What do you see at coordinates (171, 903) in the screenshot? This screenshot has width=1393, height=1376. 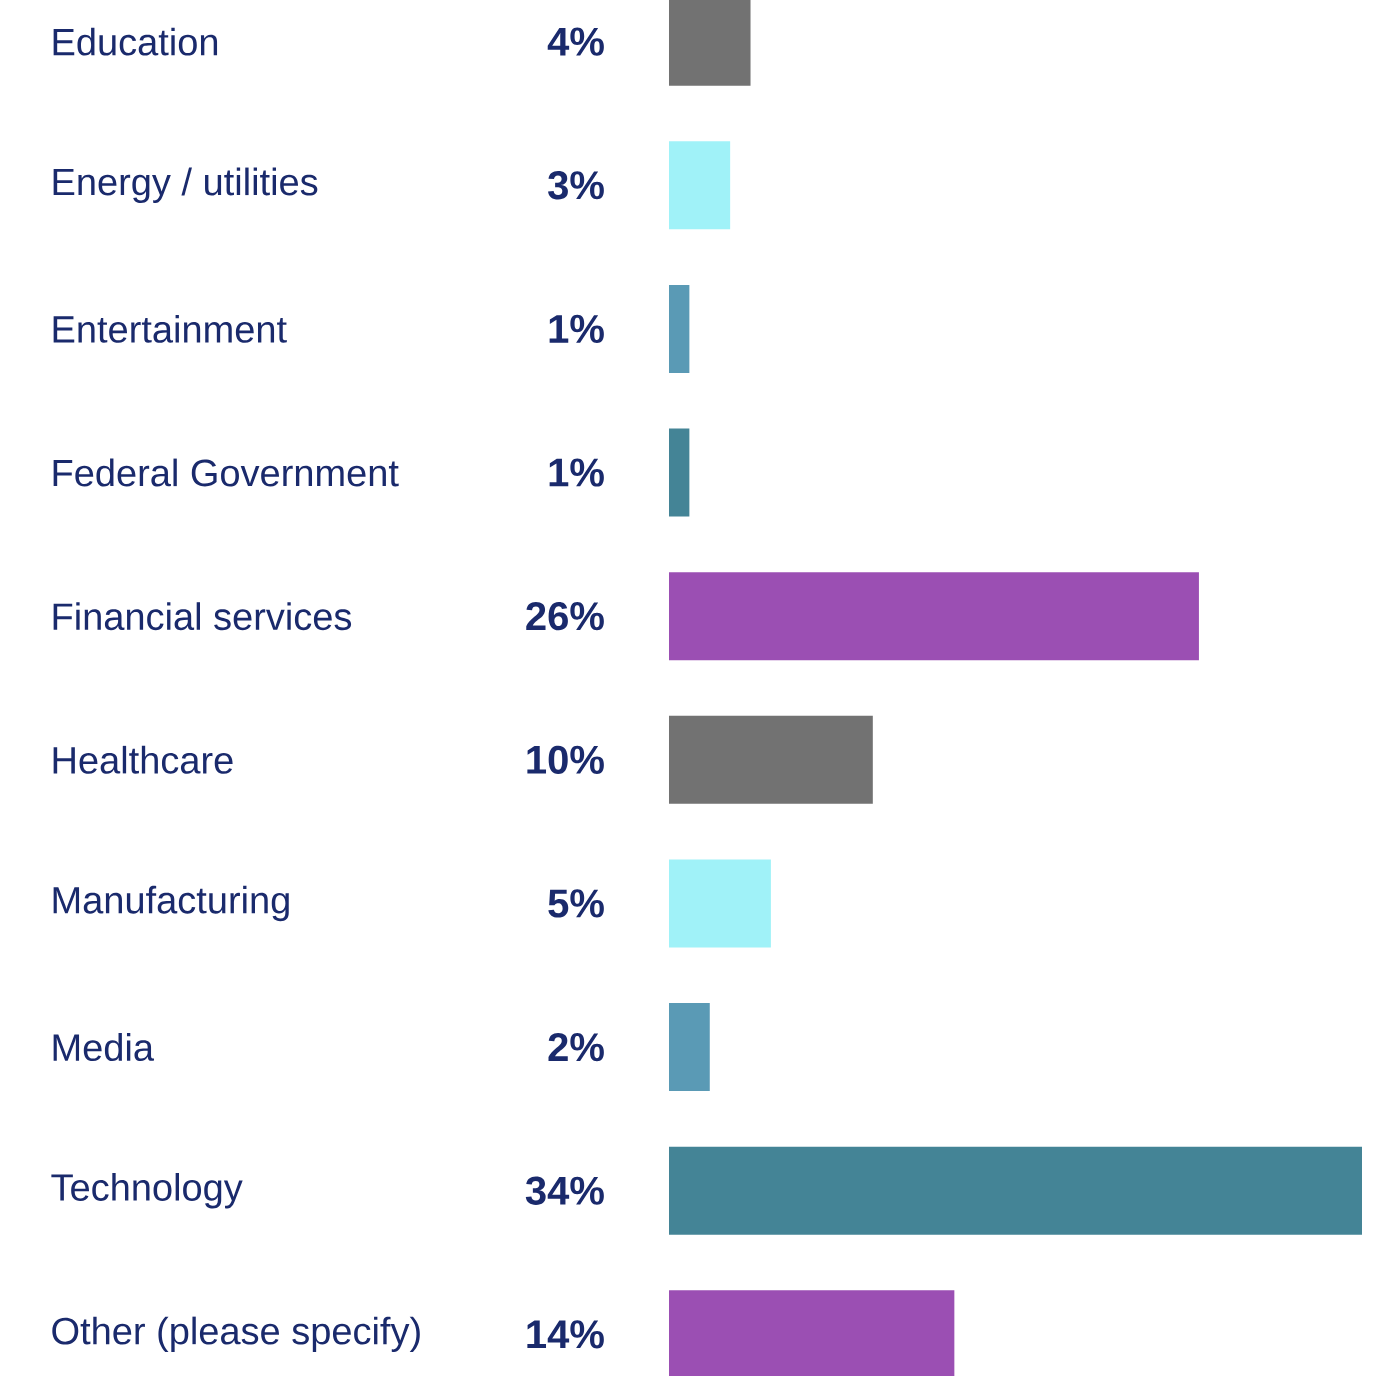 I see `y-tick-label: Manufacturing` at bounding box center [171, 903].